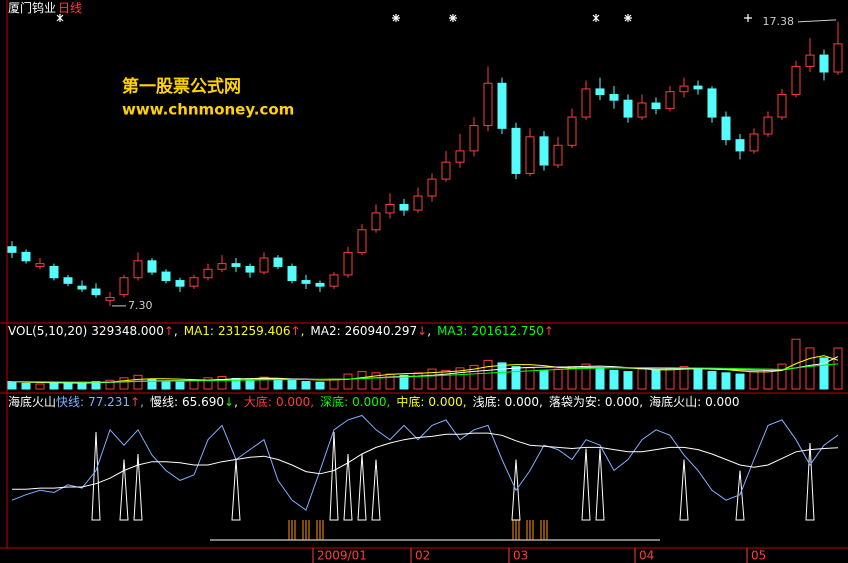 Image resolution: width=848 pixels, height=563 pixels. Describe the element at coordinates (334, 401) in the screenshot. I see `header-name: 深底:` at that location.